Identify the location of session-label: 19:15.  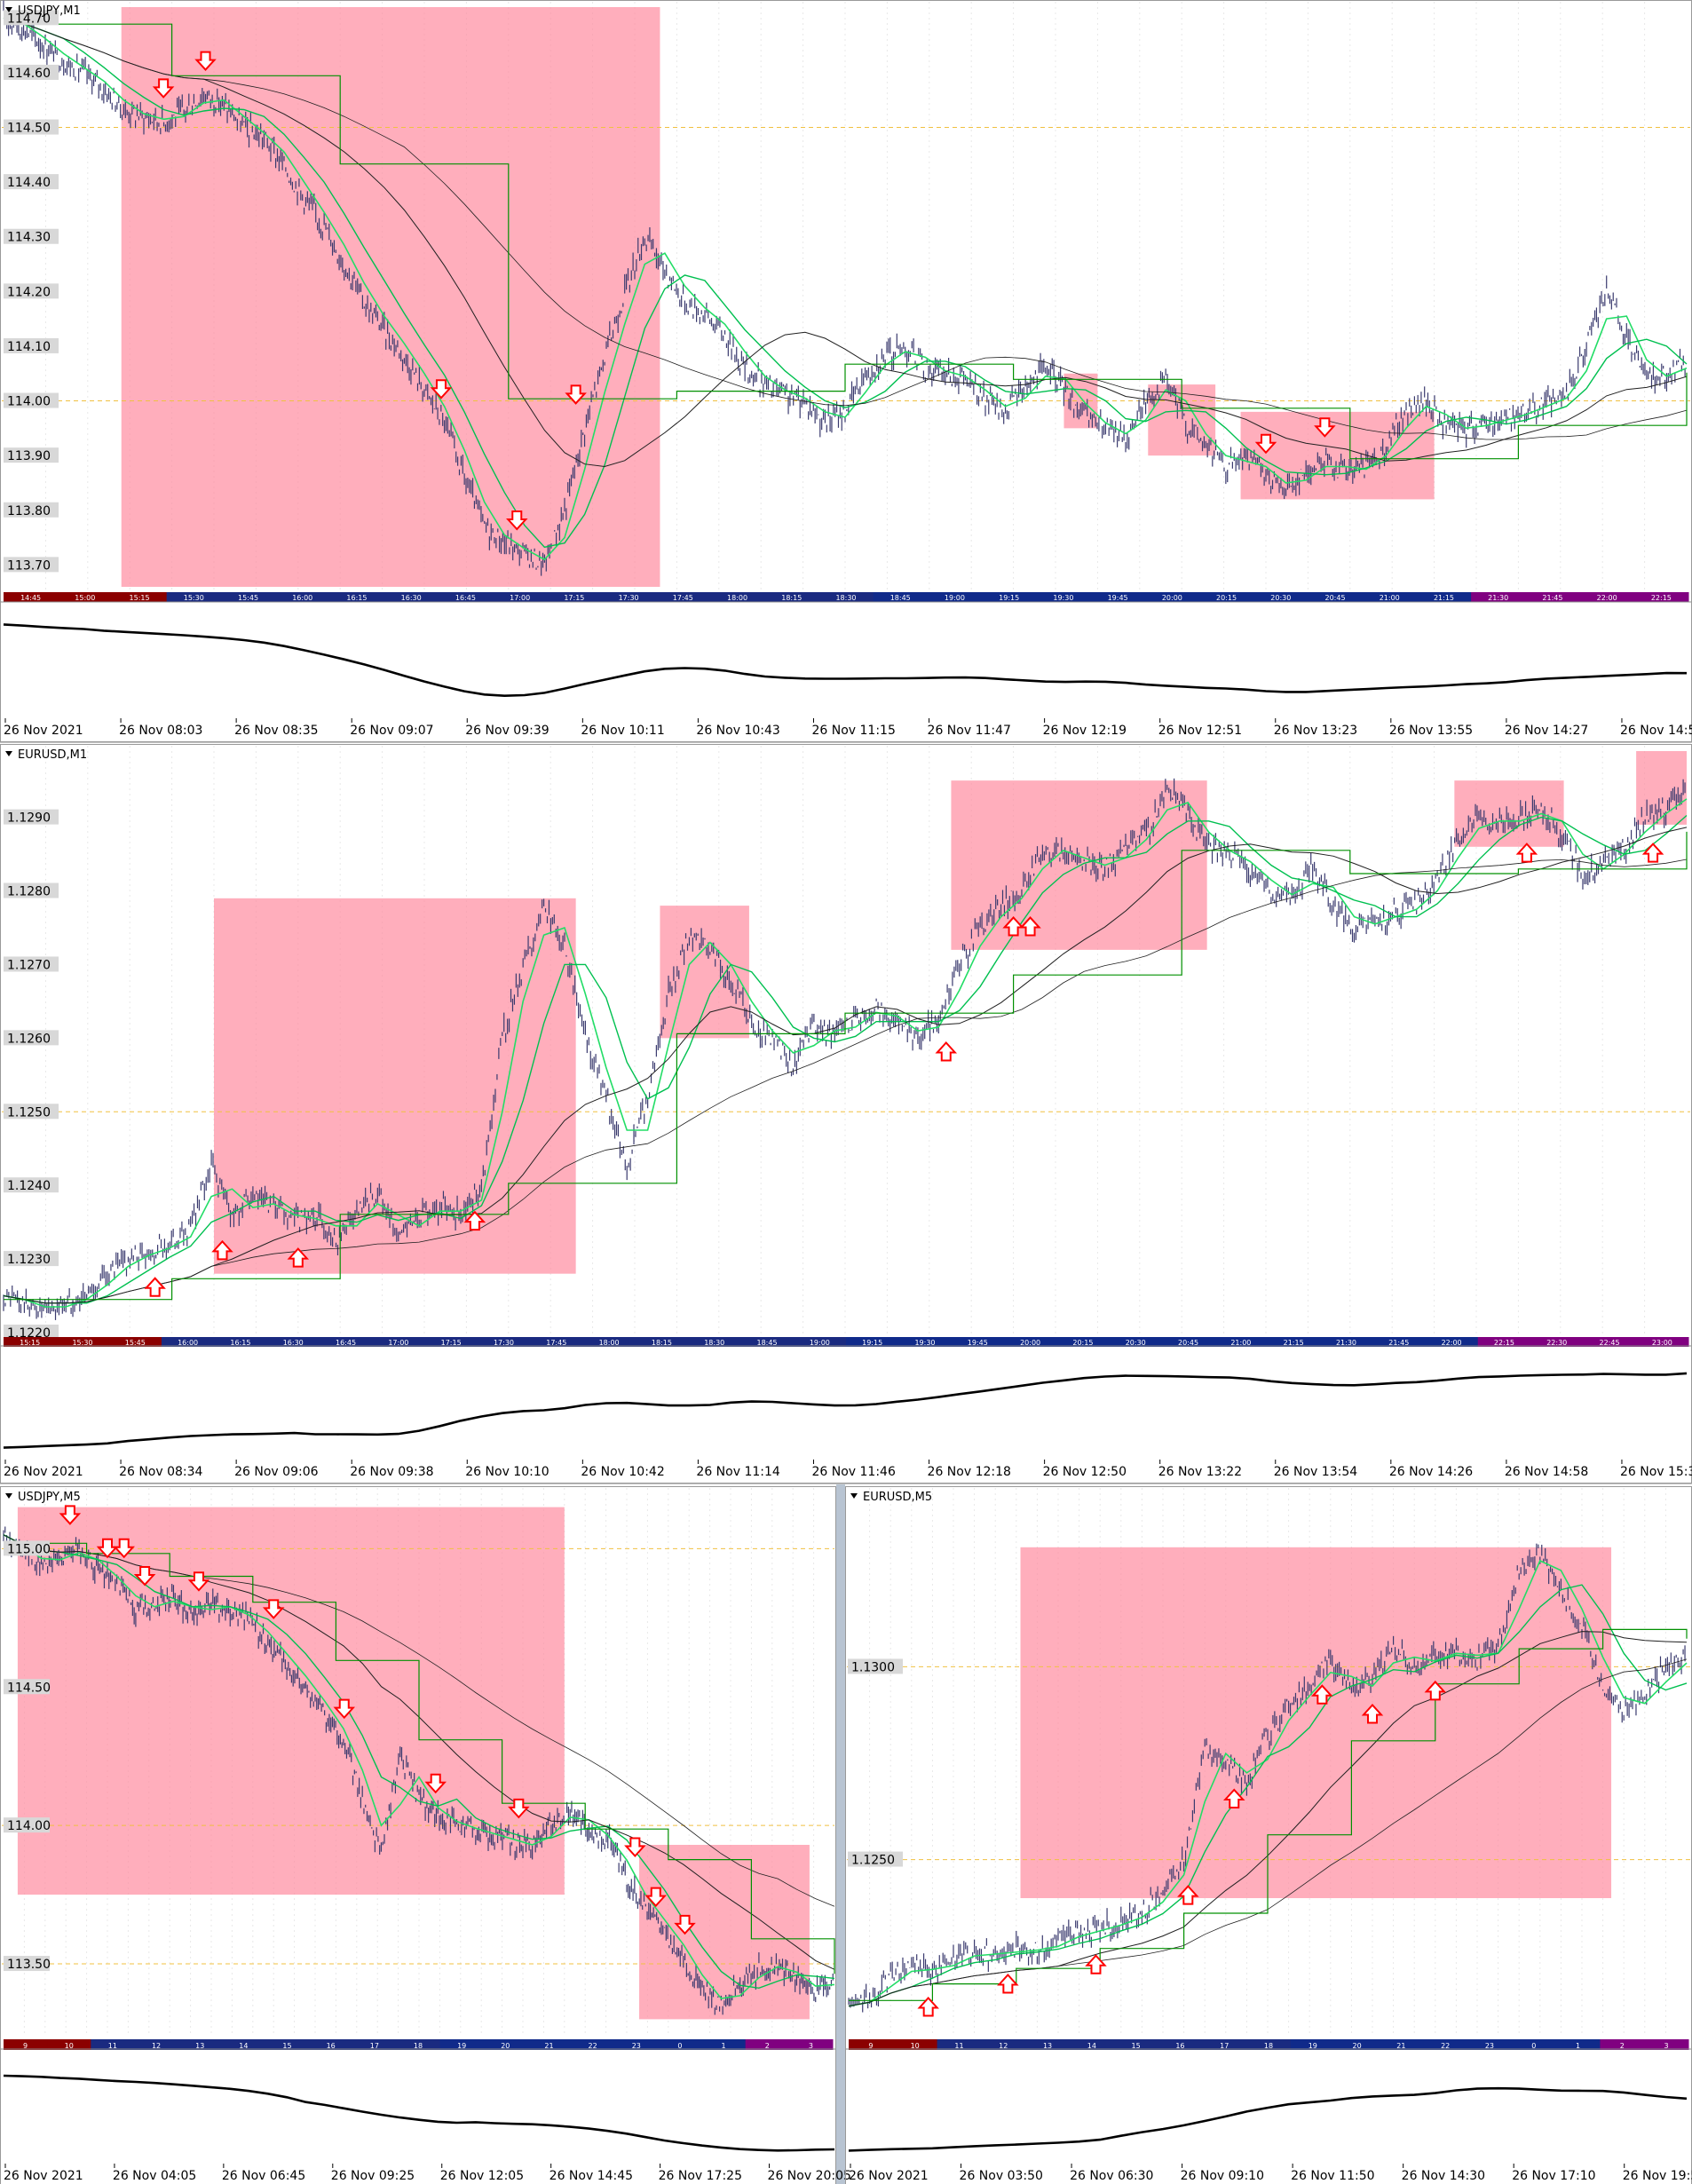
(1009, 598).